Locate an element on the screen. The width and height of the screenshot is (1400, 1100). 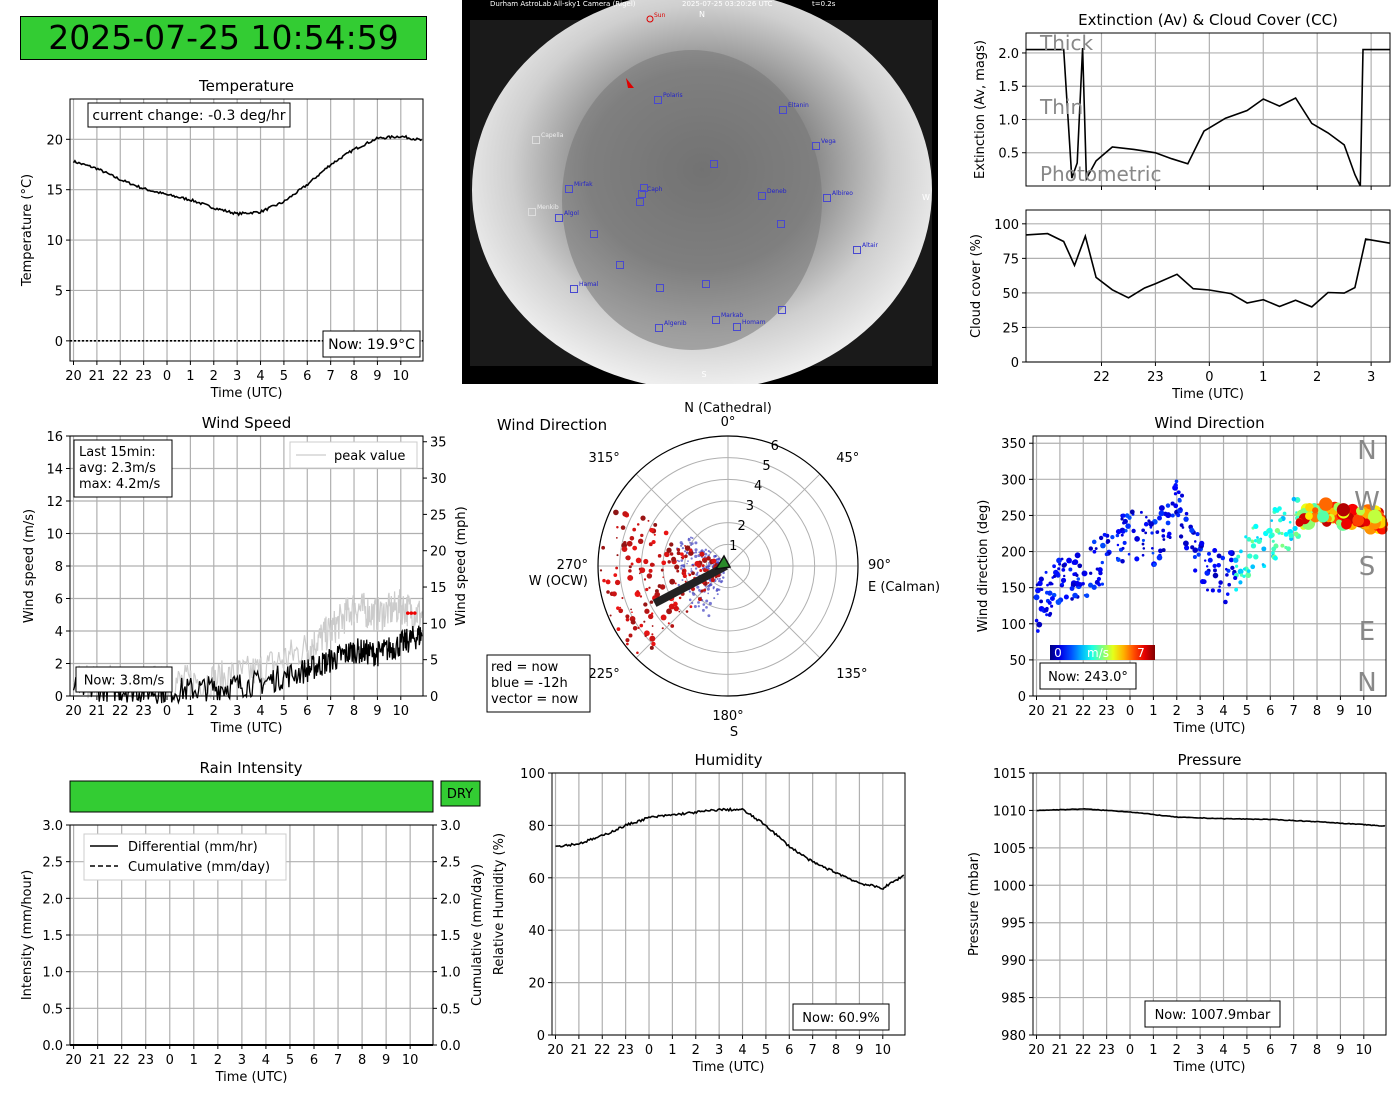
x-tick-label: 20 is located at coordinates (73, 711).